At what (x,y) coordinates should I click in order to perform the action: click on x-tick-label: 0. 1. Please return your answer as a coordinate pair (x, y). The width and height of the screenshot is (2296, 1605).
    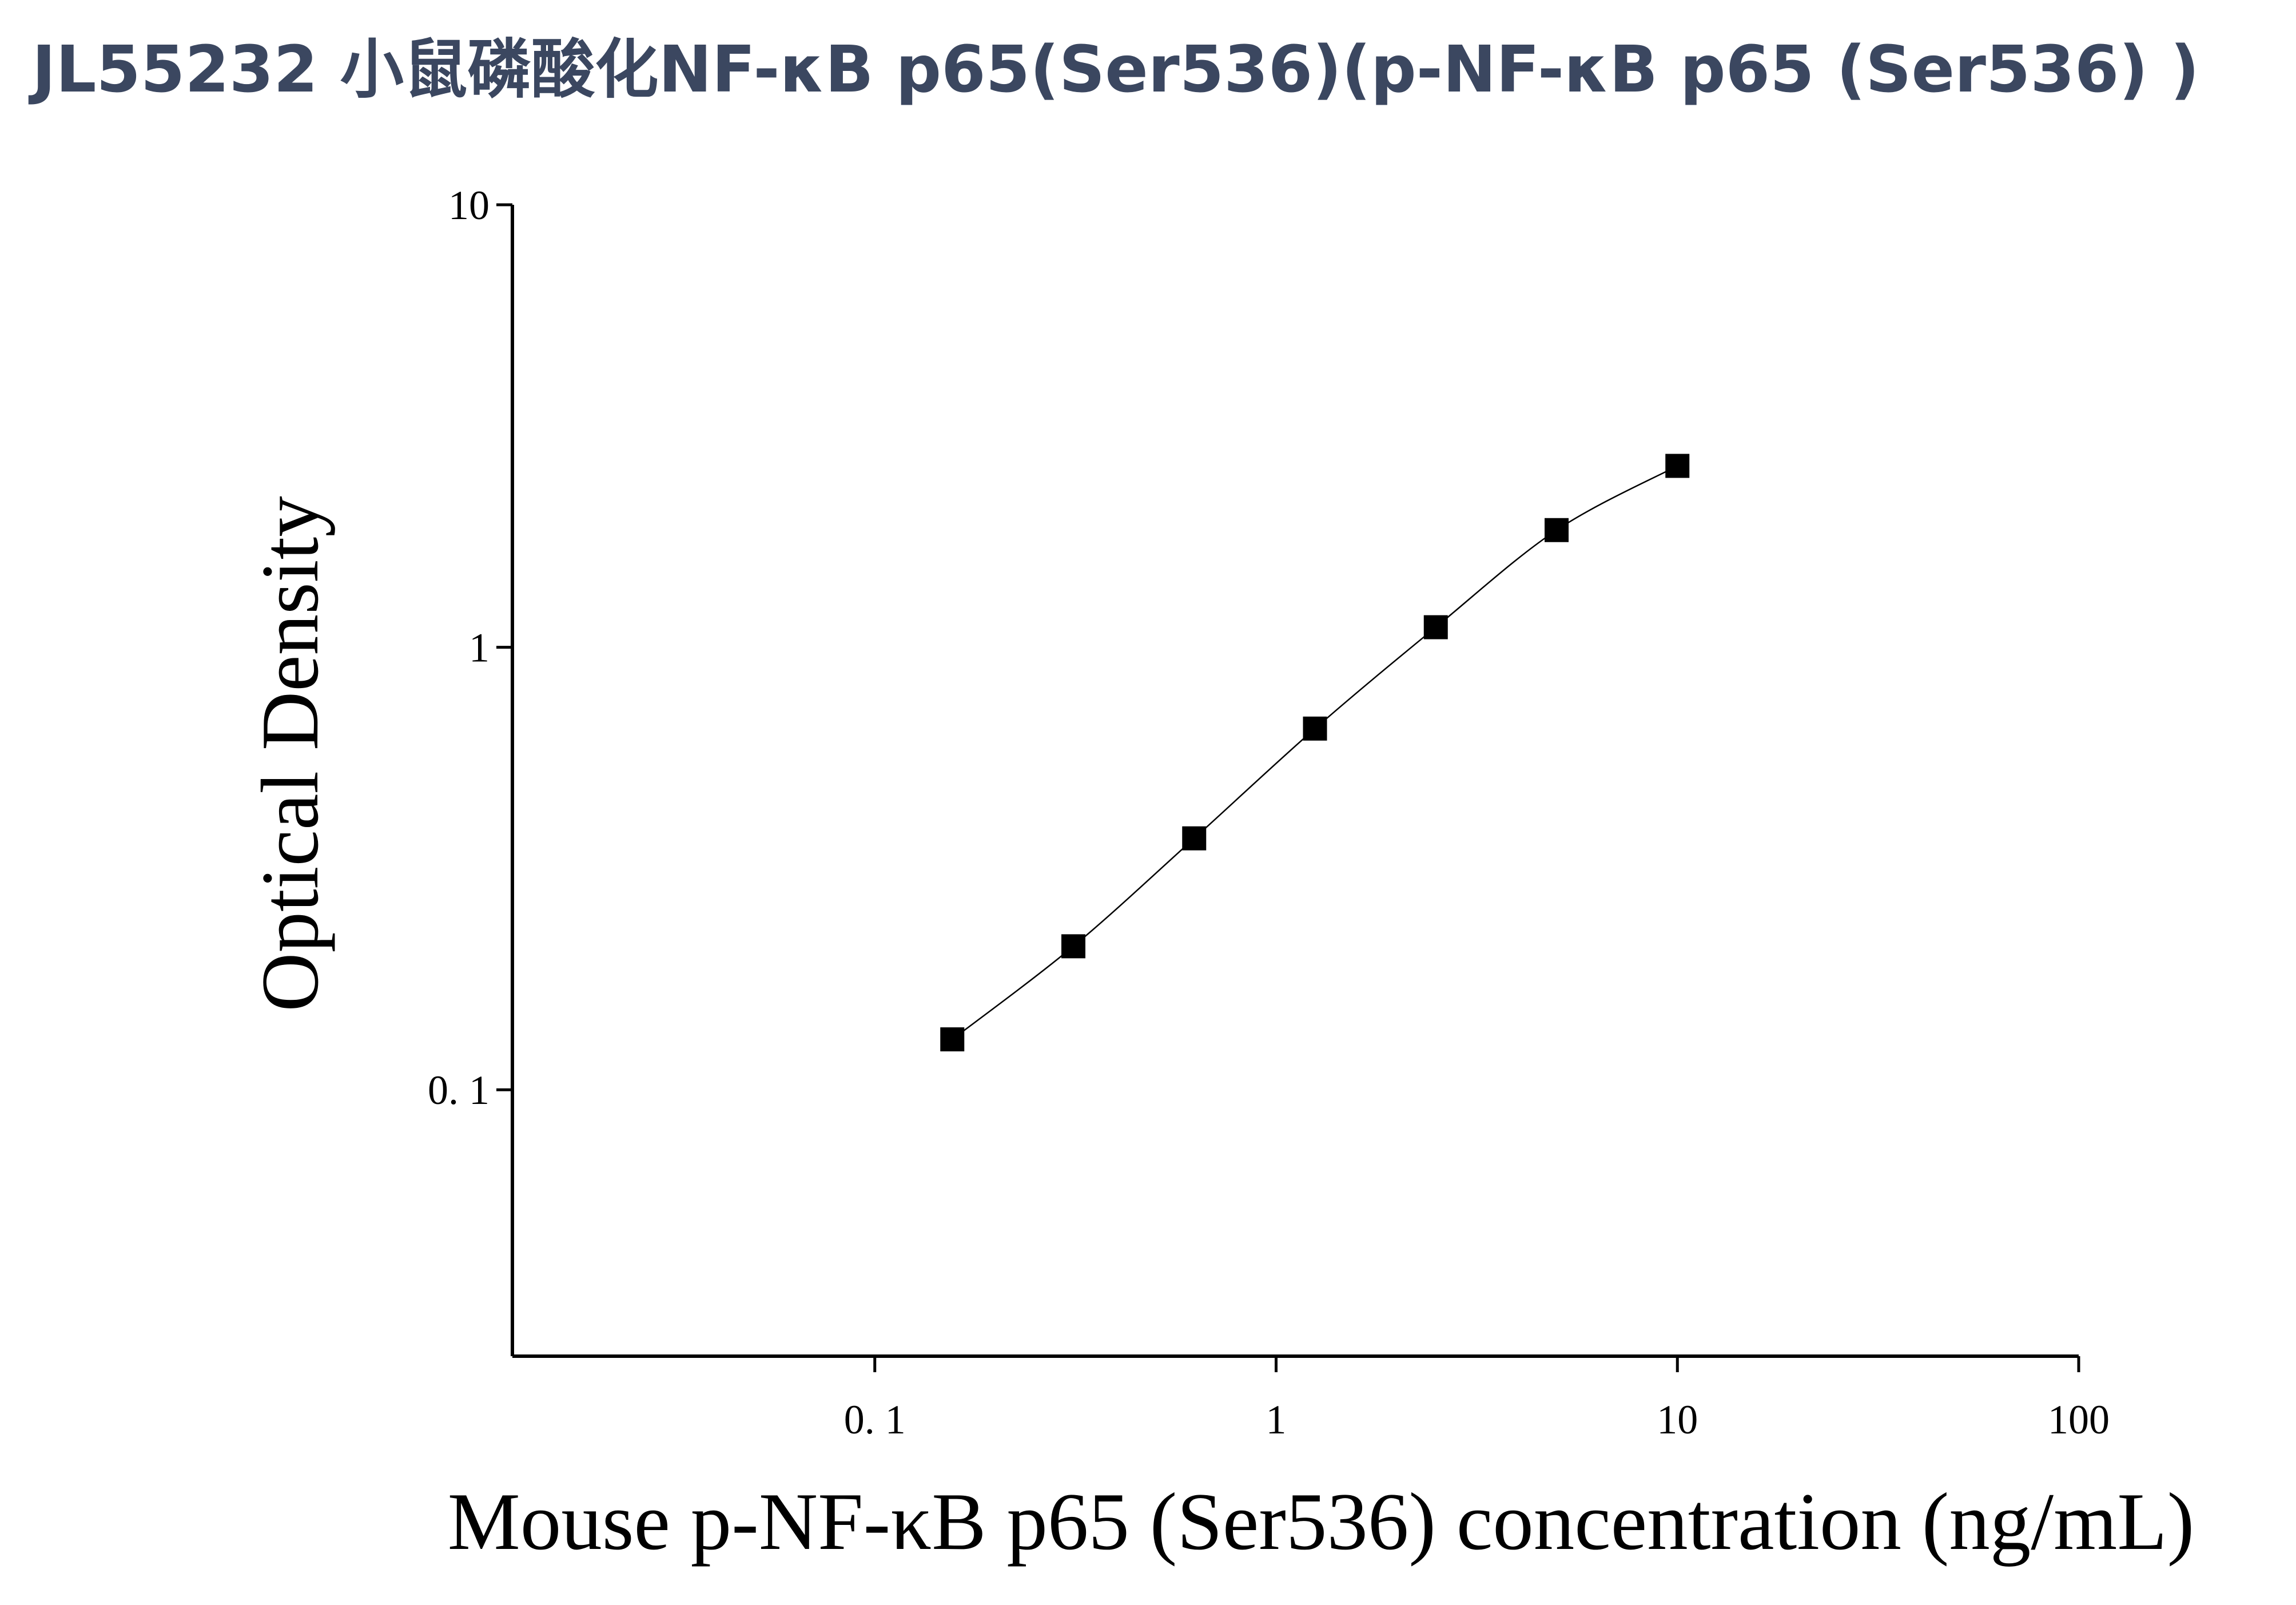
    Looking at the image, I should click on (875, 1420).